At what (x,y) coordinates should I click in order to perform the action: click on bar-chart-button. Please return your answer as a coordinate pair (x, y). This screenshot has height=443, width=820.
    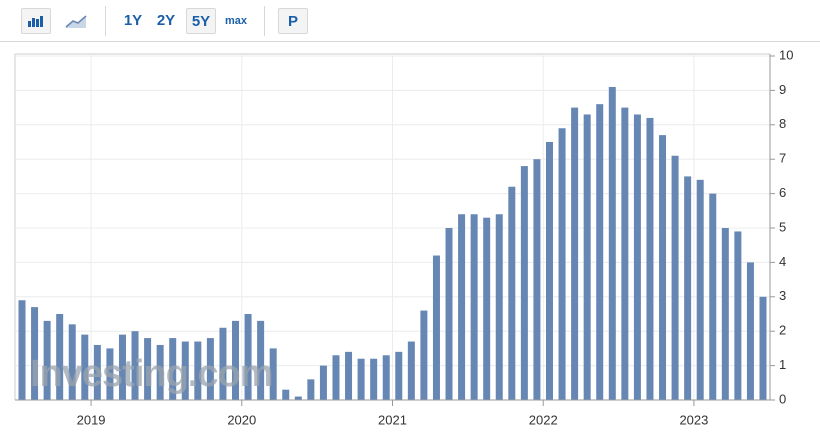
    Looking at the image, I should click on (36, 21).